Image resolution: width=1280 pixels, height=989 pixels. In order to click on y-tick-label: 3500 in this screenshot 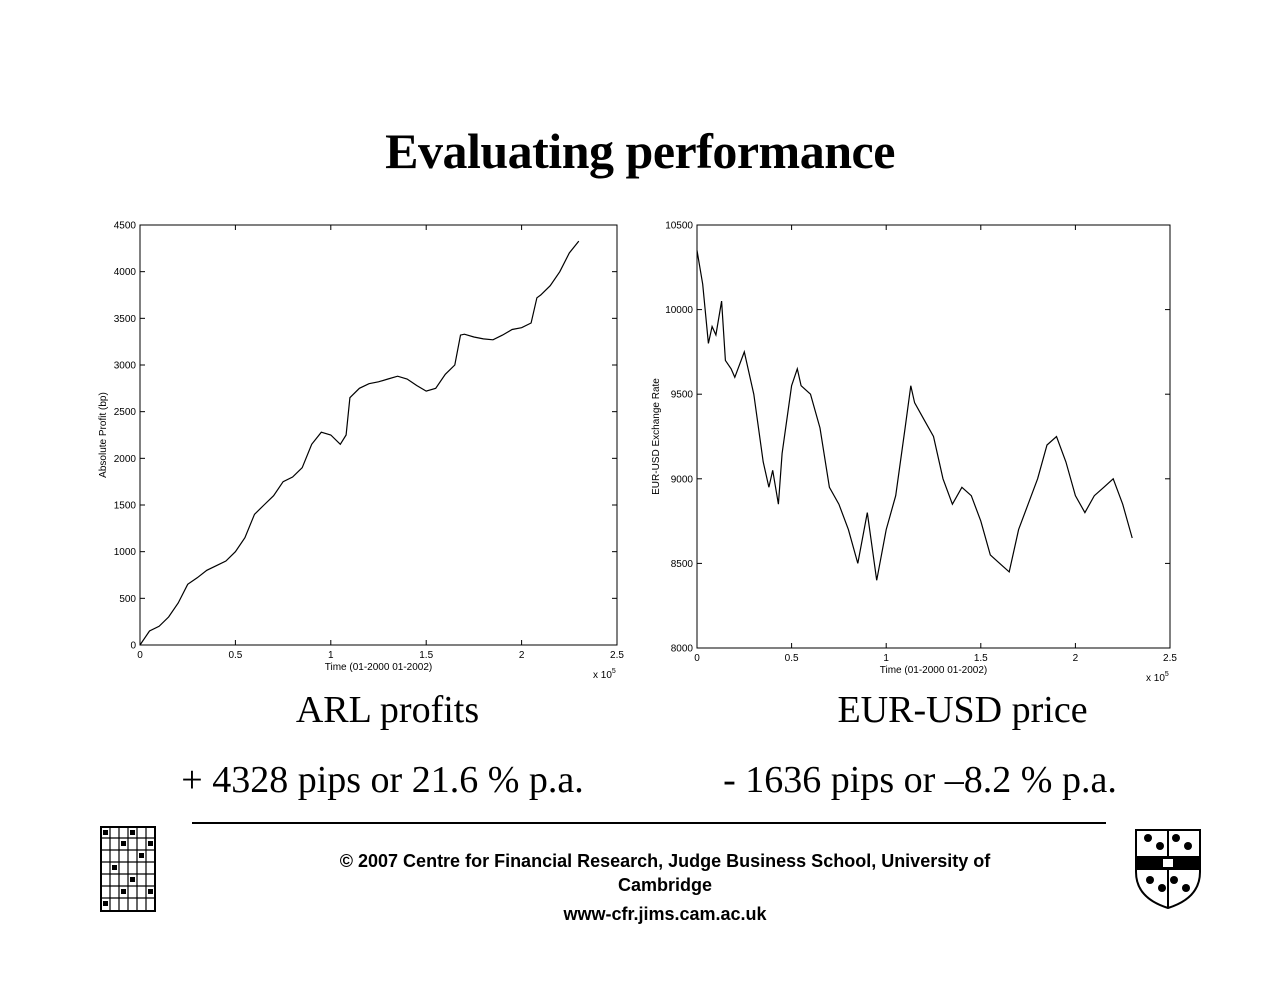, I will do `click(125, 319)`.